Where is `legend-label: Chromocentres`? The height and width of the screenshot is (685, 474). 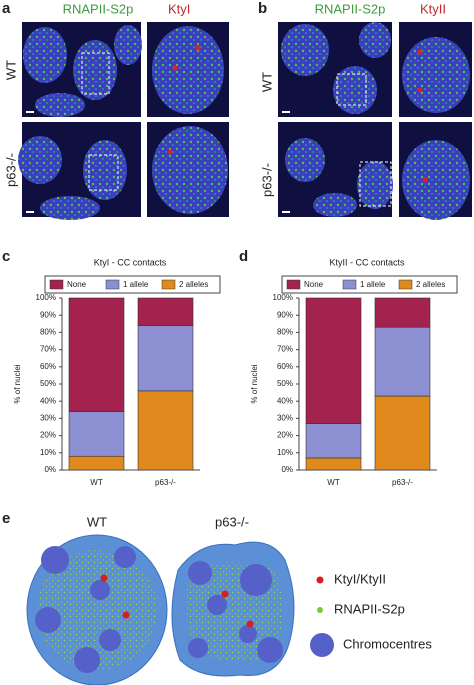
legend-label: Chromocentres is located at coordinates (387, 643).